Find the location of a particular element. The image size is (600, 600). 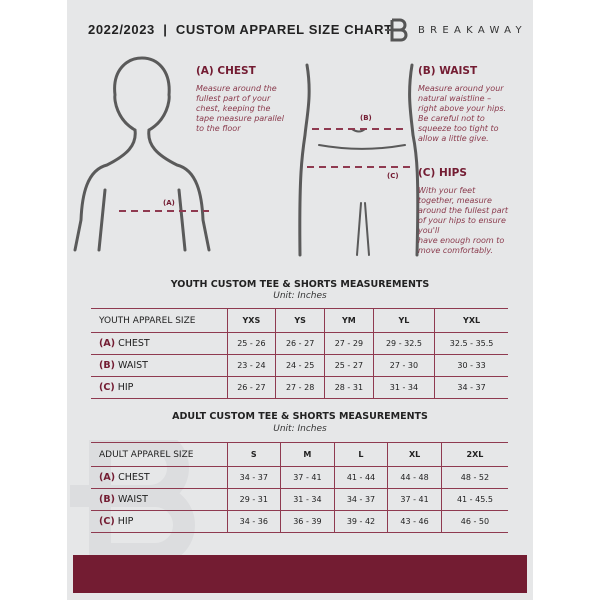

chest-heading: (A) CHEST is located at coordinates (226, 71).